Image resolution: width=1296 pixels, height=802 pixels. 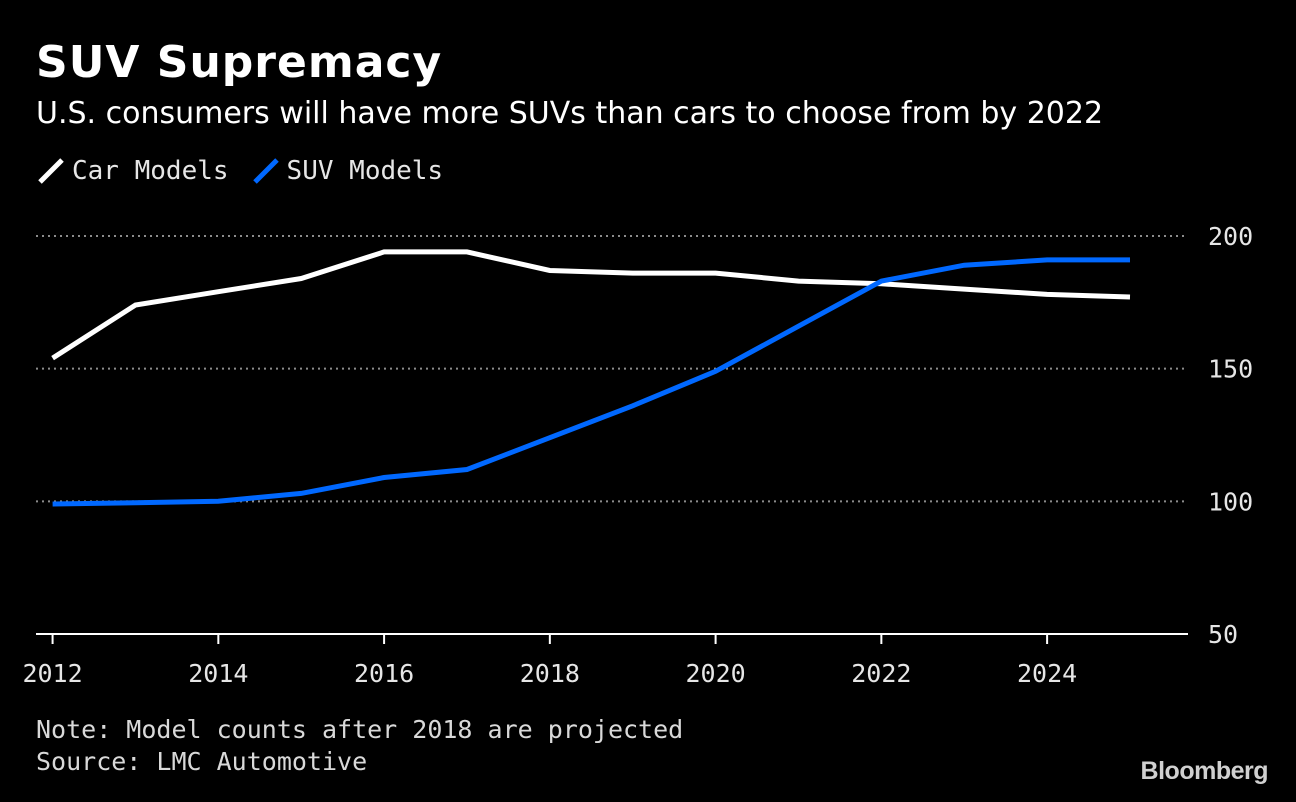 I want to click on legend: Car Models SUV Models, so click(x=250, y=171).